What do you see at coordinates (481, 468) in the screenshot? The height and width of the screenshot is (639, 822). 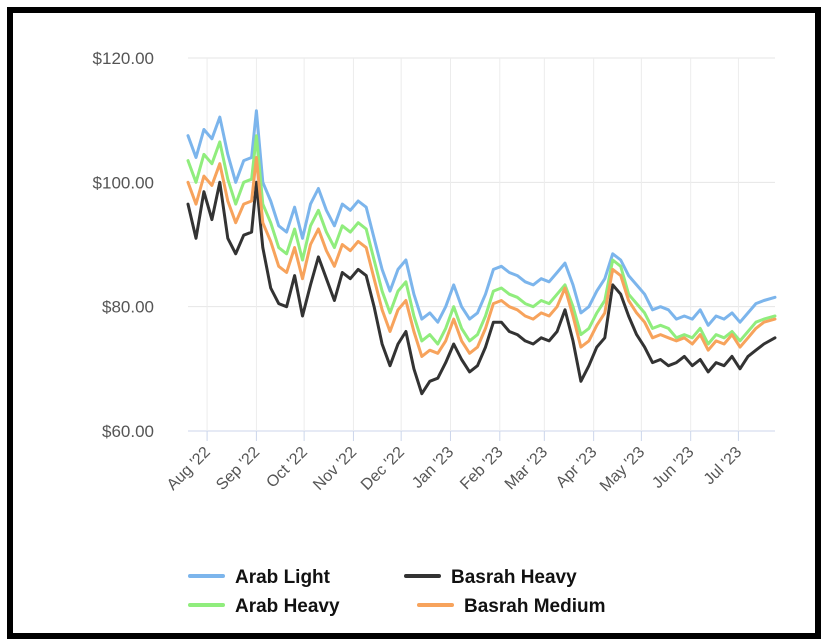 I see `x-tick-label: Feb '23` at bounding box center [481, 468].